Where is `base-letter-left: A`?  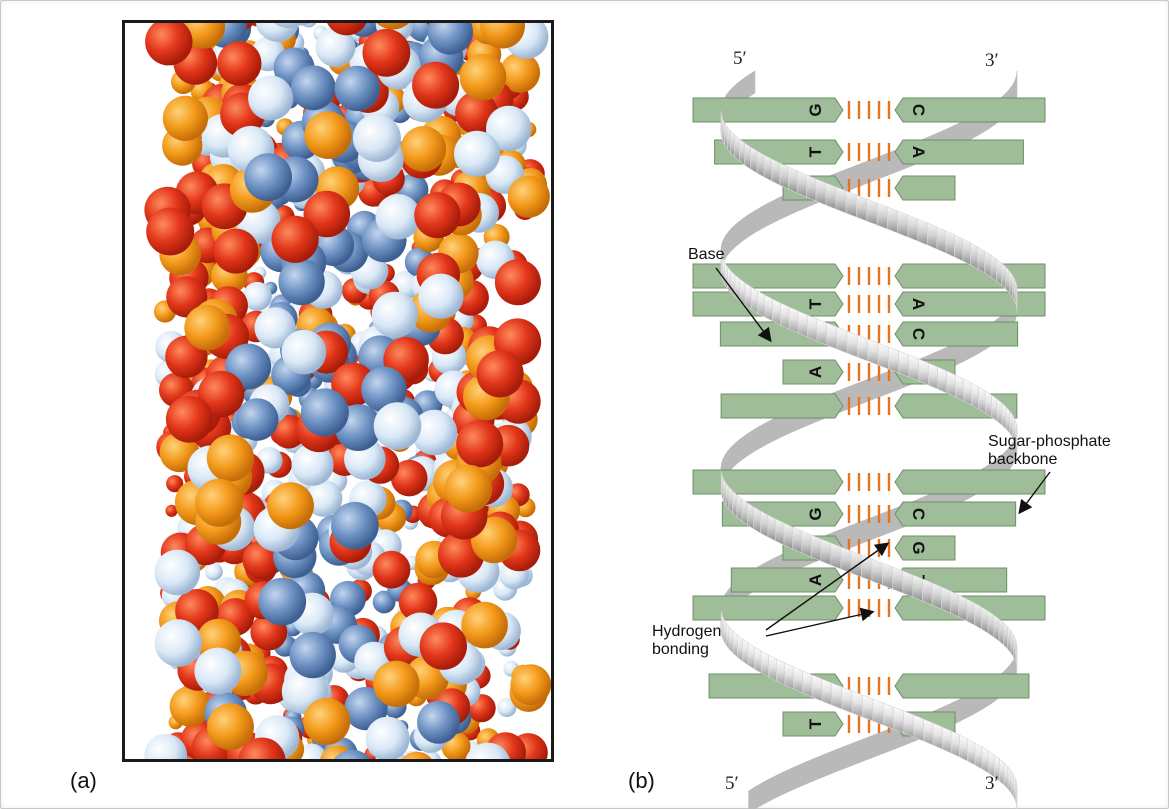 base-letter-left: A is located at coordinates (815, 580).